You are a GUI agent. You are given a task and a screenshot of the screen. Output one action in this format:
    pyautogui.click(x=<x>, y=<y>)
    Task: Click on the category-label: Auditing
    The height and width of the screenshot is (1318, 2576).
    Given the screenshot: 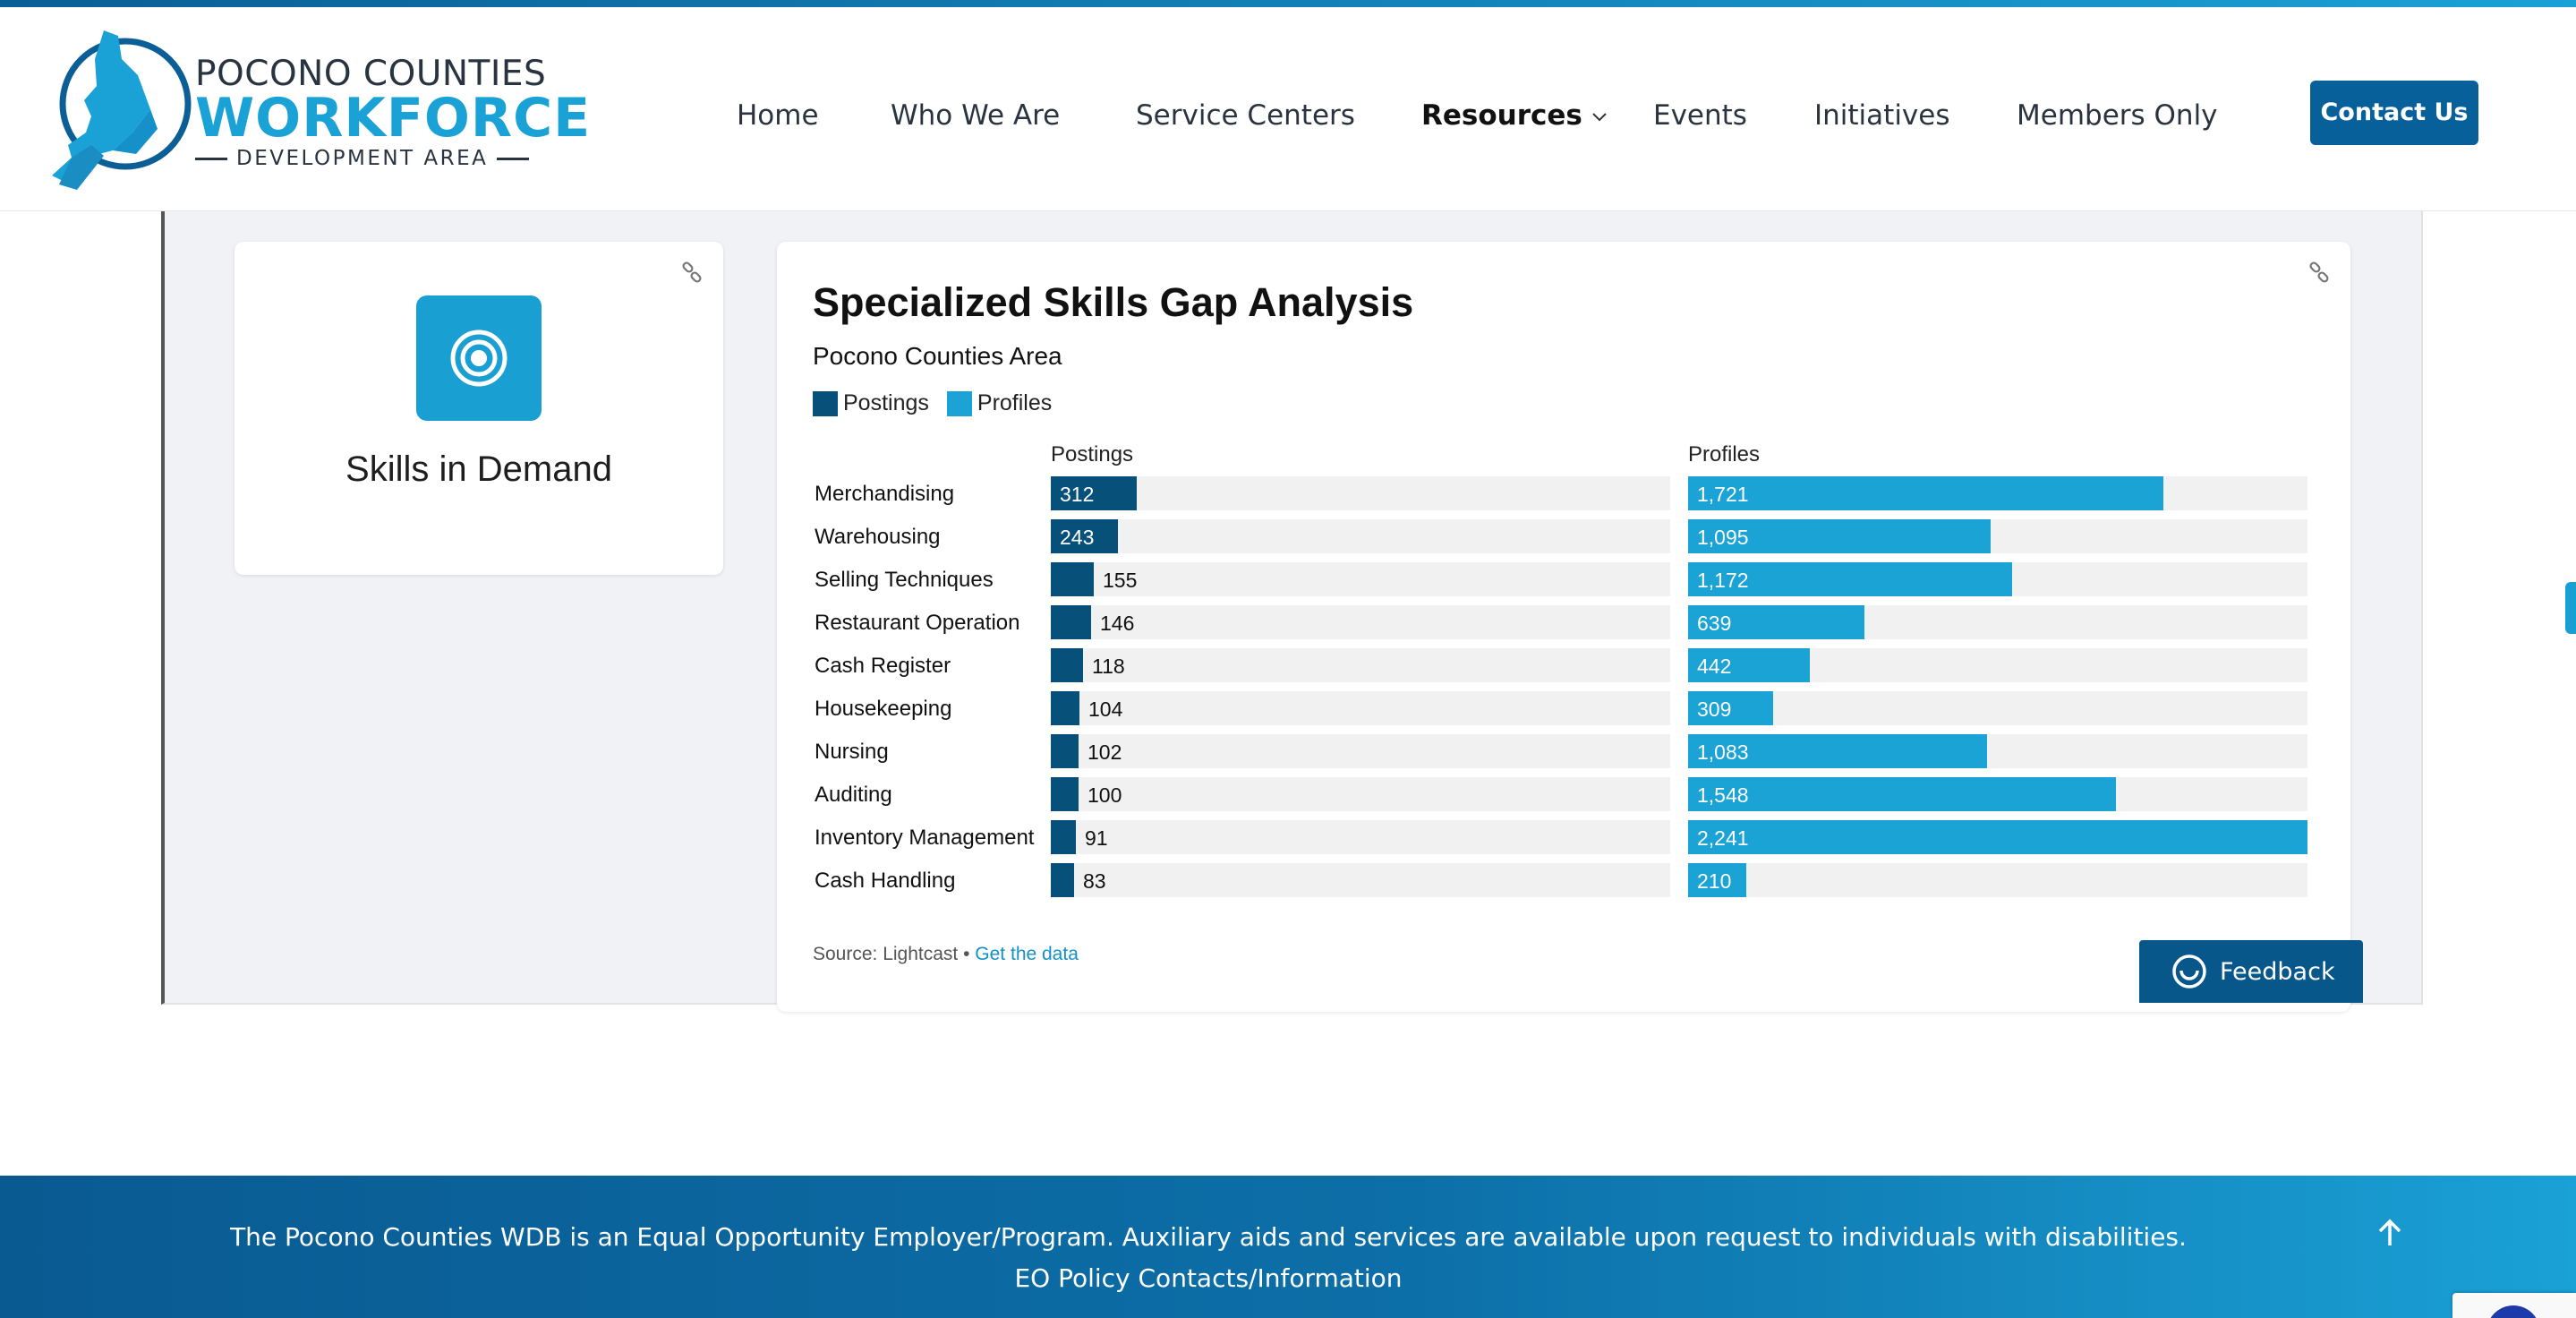 What is the action you would take?
    pyautogui.click(x=853, y=795)
    